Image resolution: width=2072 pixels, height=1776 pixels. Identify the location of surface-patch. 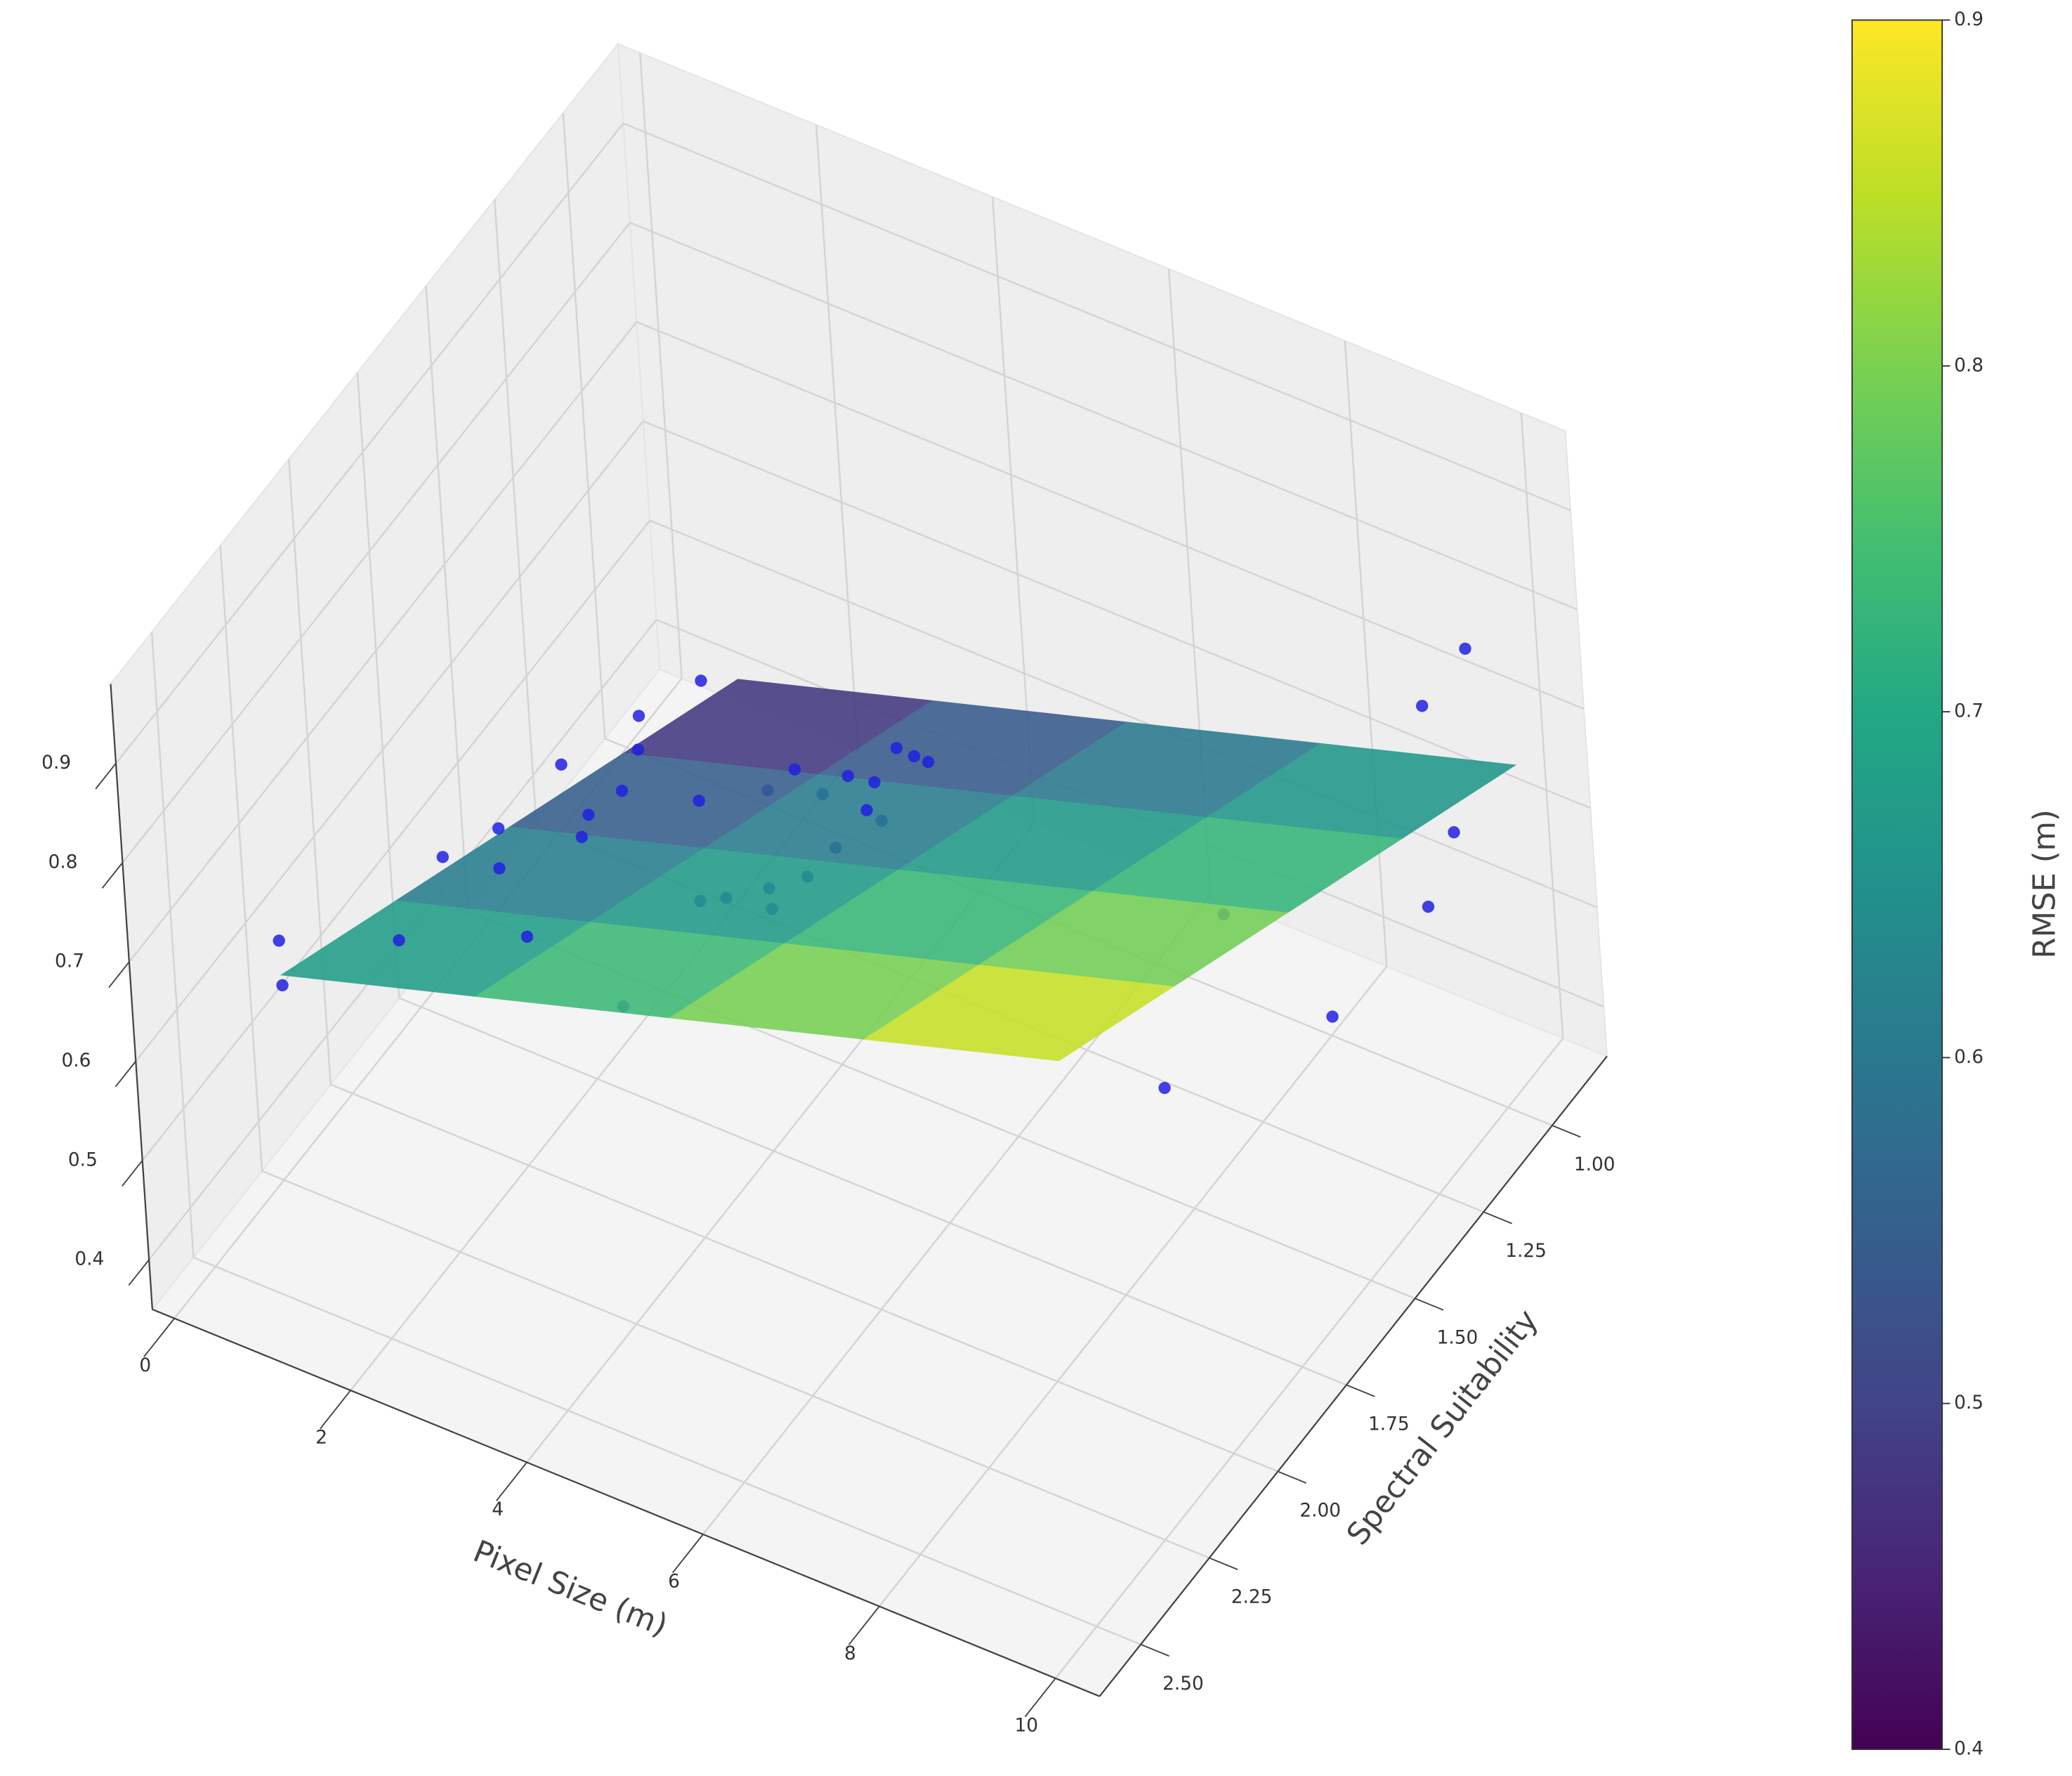
(1019, 1013).